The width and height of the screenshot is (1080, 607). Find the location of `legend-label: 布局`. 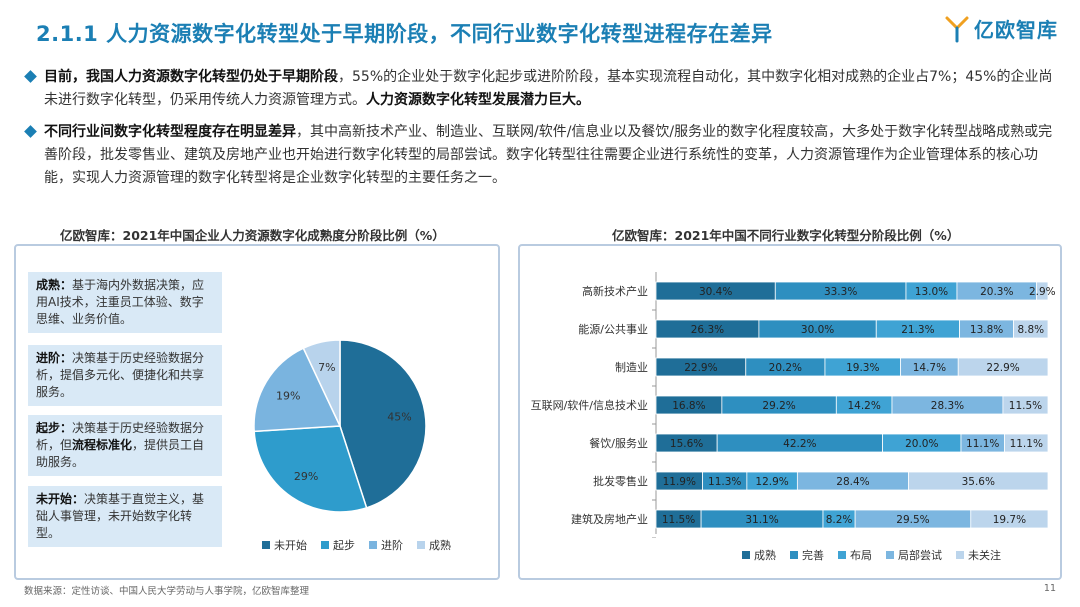

legend-label: 布局 is located at coordinates (861, 555).